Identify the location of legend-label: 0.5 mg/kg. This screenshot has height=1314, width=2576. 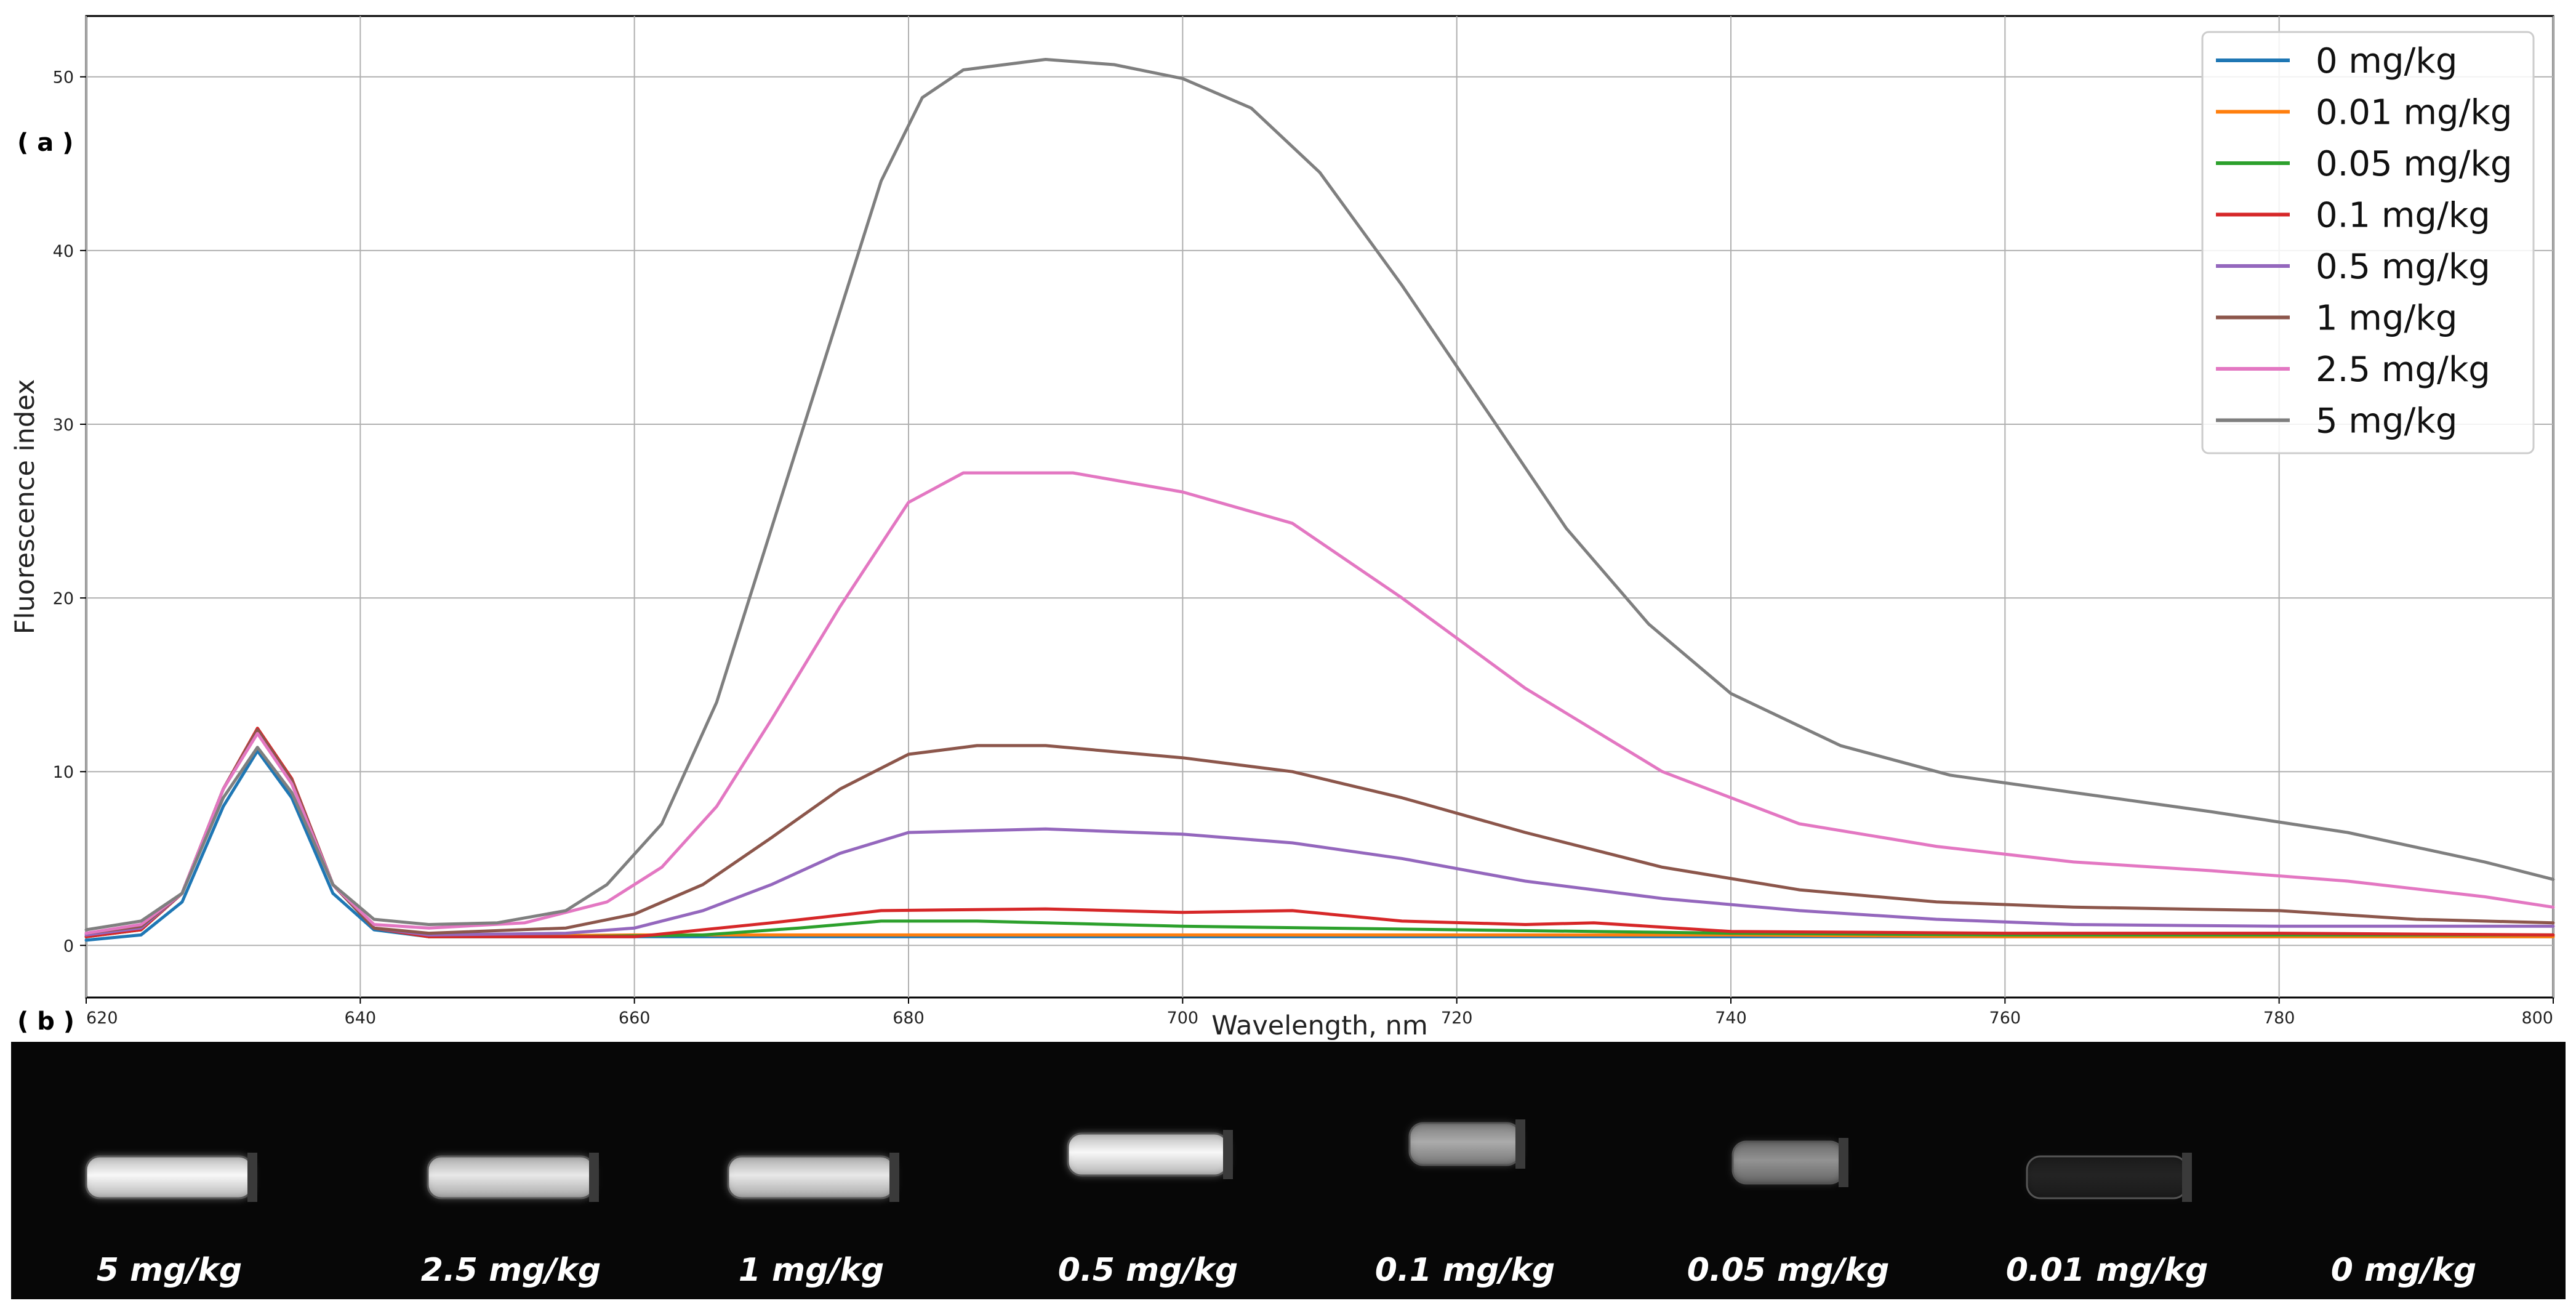
(2403, 267).